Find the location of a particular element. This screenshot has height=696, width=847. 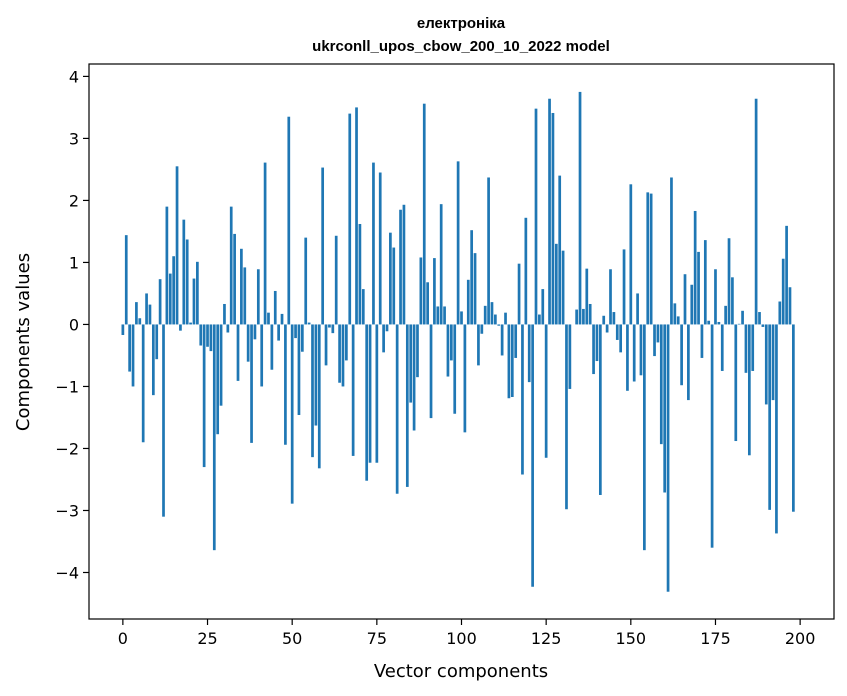

x-tick-label: 0 is located at coordinates (123, 638).